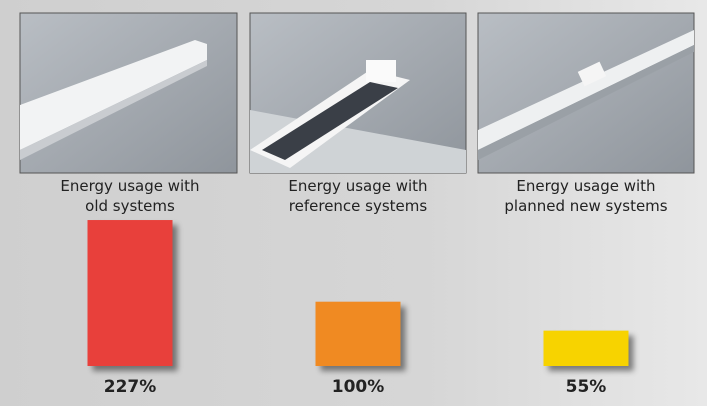  Describe the element at coordinates (129, 196) in the screenshot. I see `category-label: Energy usage with old systems` at that location.